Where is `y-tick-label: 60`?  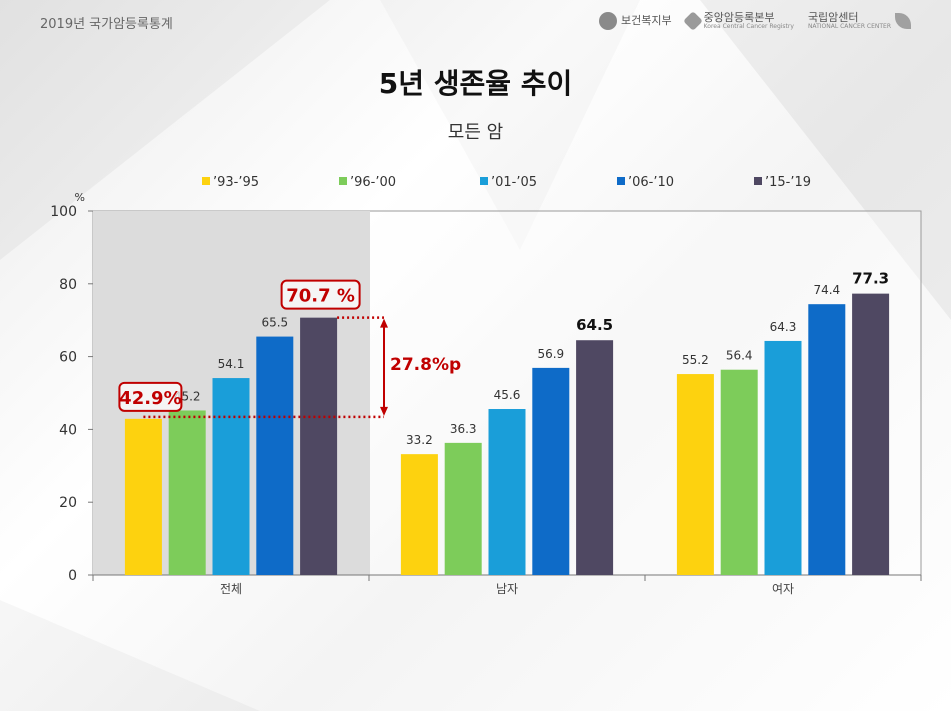
y-tick-label: 60 is located at coordinates (68, 358).